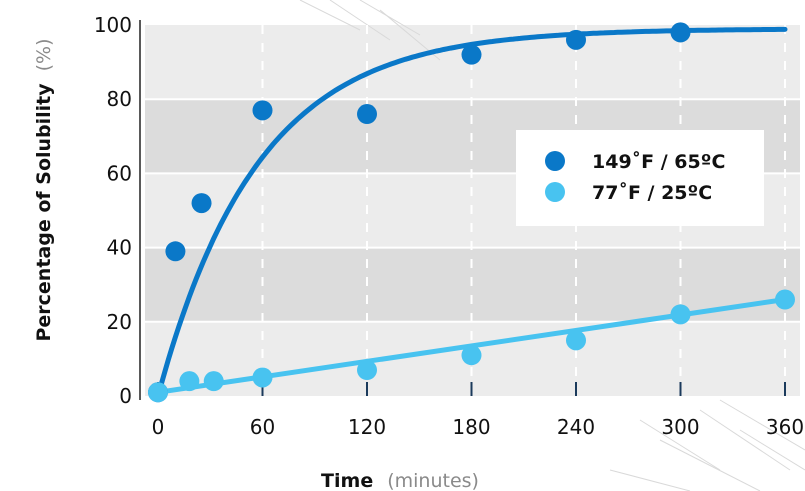 The height and width of the screenshot is (491, 805). I want to click on y-tick-label: 60, so click(119, 173).